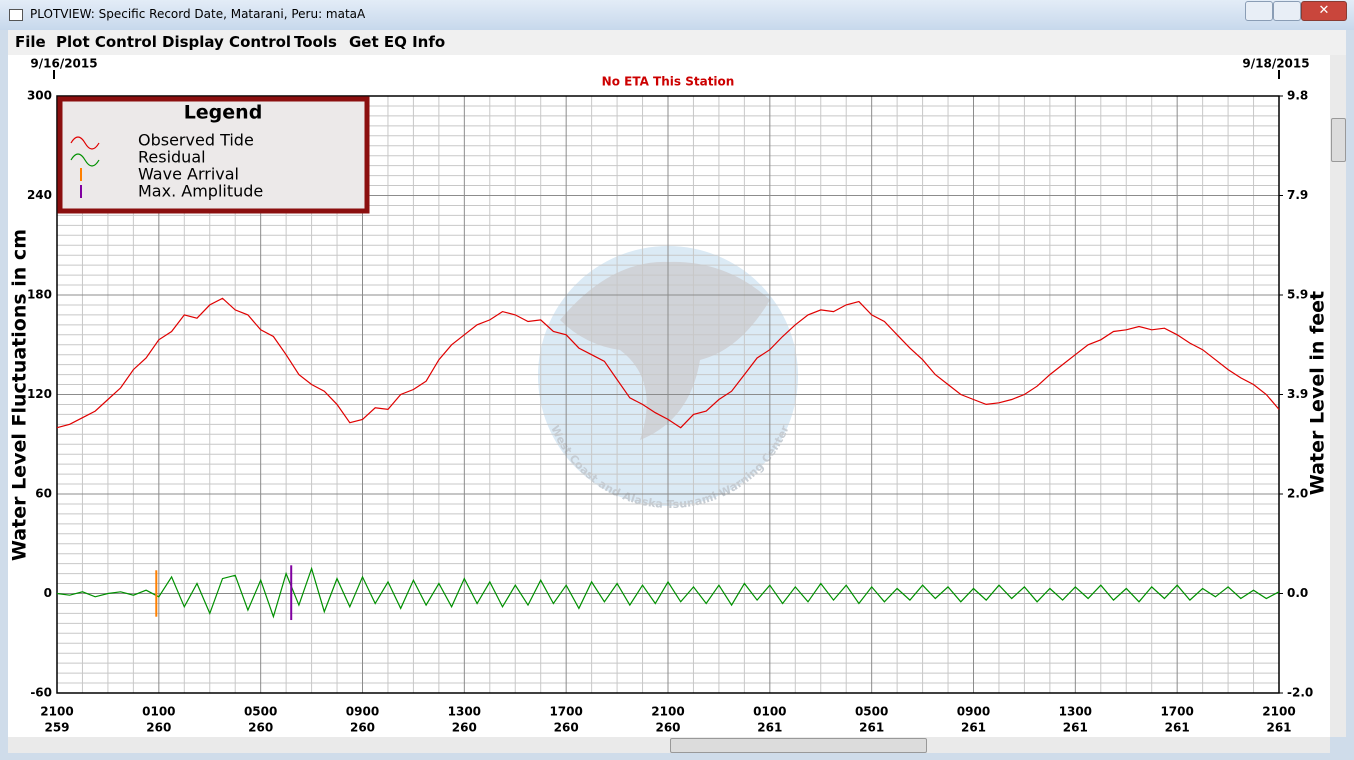  What do you see at coordinates (200, 191) in the screenshot?
I see `legend-label: Max. Amplitude` at bounding box center [200, 191].